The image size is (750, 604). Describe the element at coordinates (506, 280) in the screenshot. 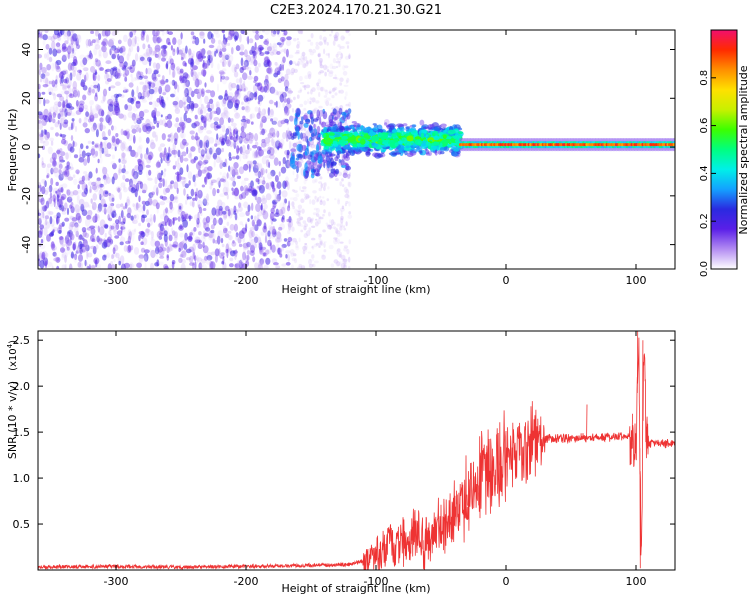

I see `x-tick-label: 0` at that location.